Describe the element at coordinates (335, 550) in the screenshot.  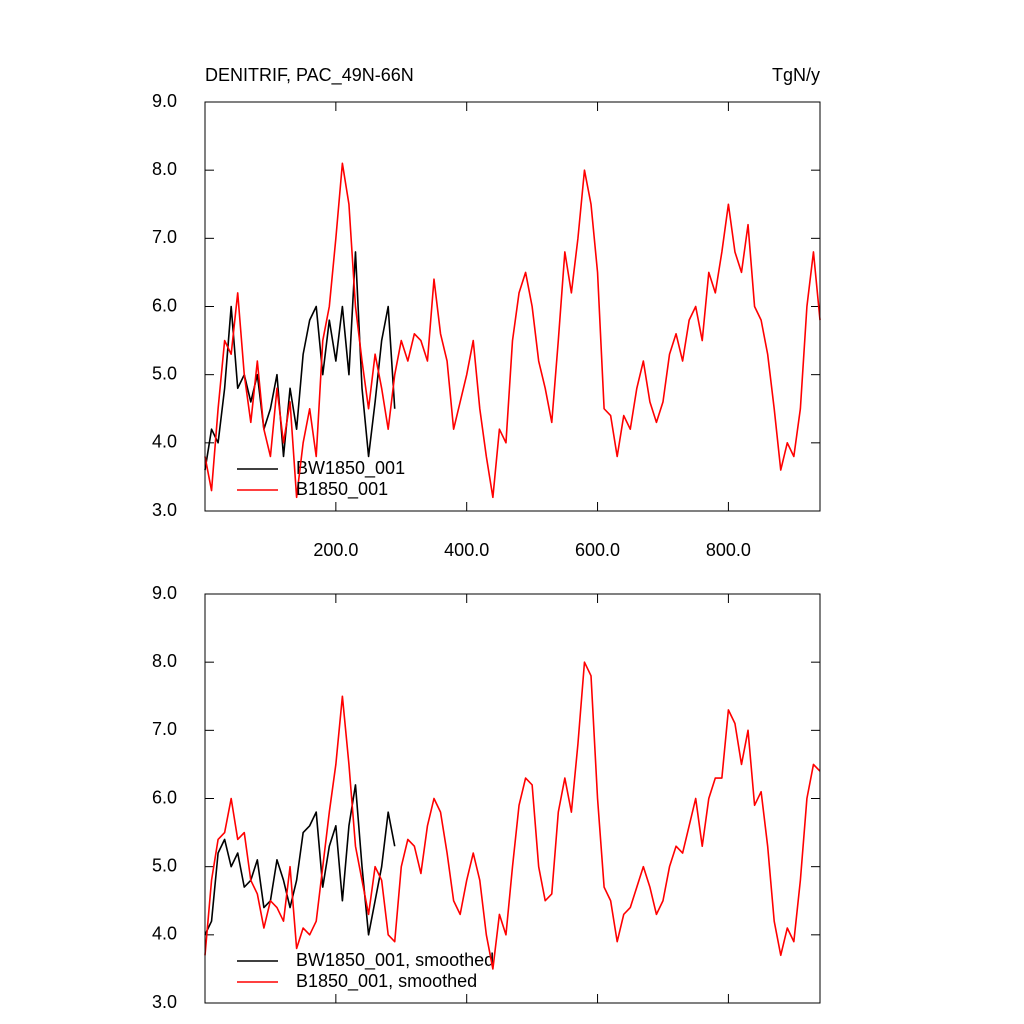
I see `x-tick-label: 200.0` at that location.